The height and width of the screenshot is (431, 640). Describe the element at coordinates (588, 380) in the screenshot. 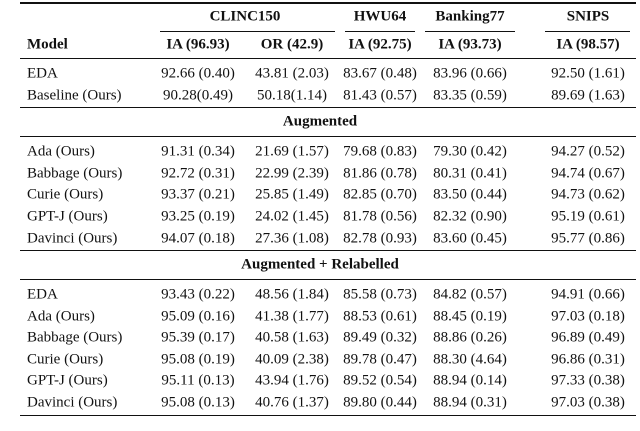

I see `cell: 97.33 (0.38)` at that location.